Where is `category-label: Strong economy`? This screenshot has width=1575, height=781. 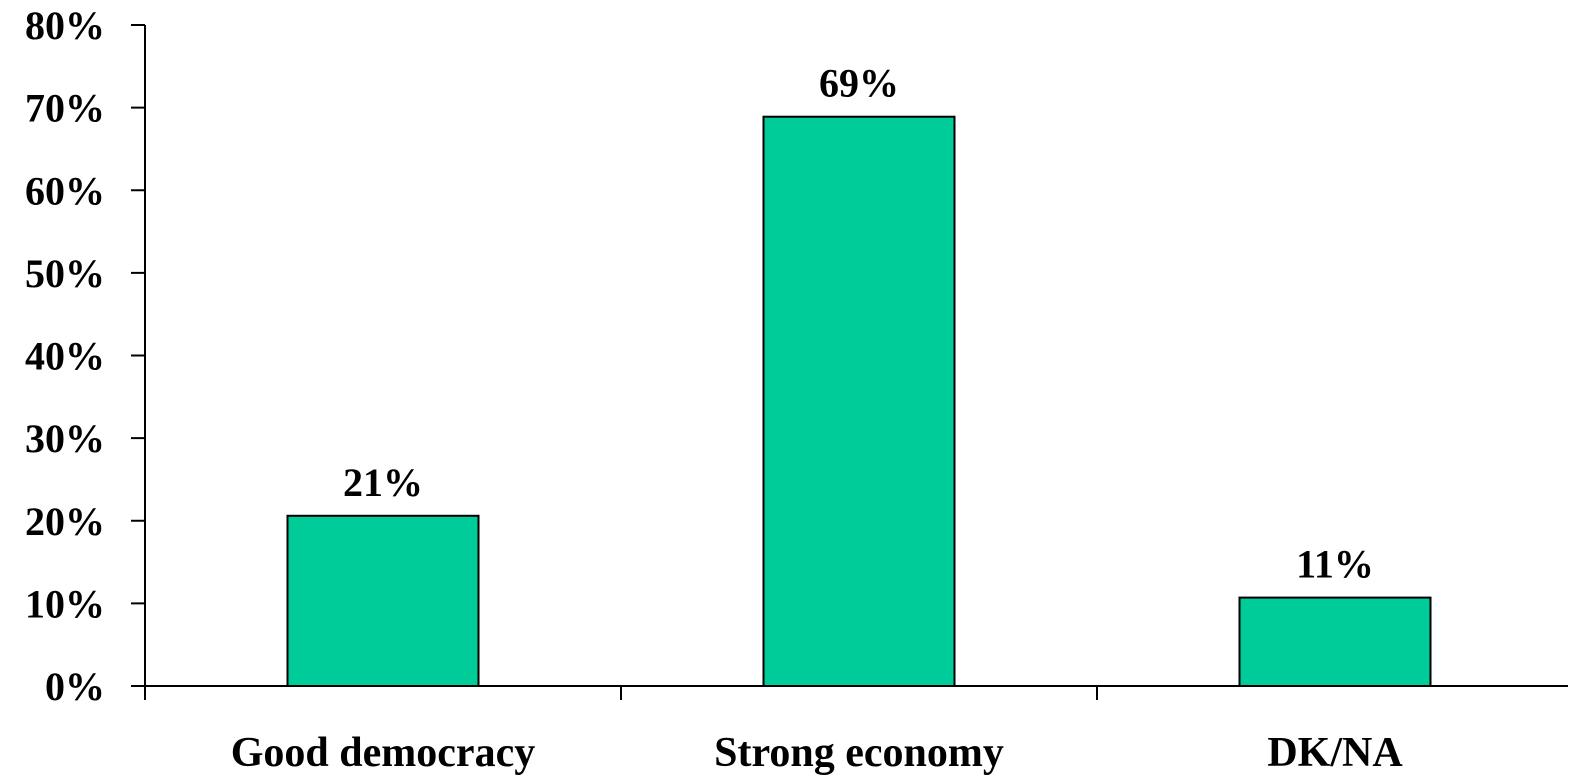 category-label: Strong economy is located at coordinates (859, 753).